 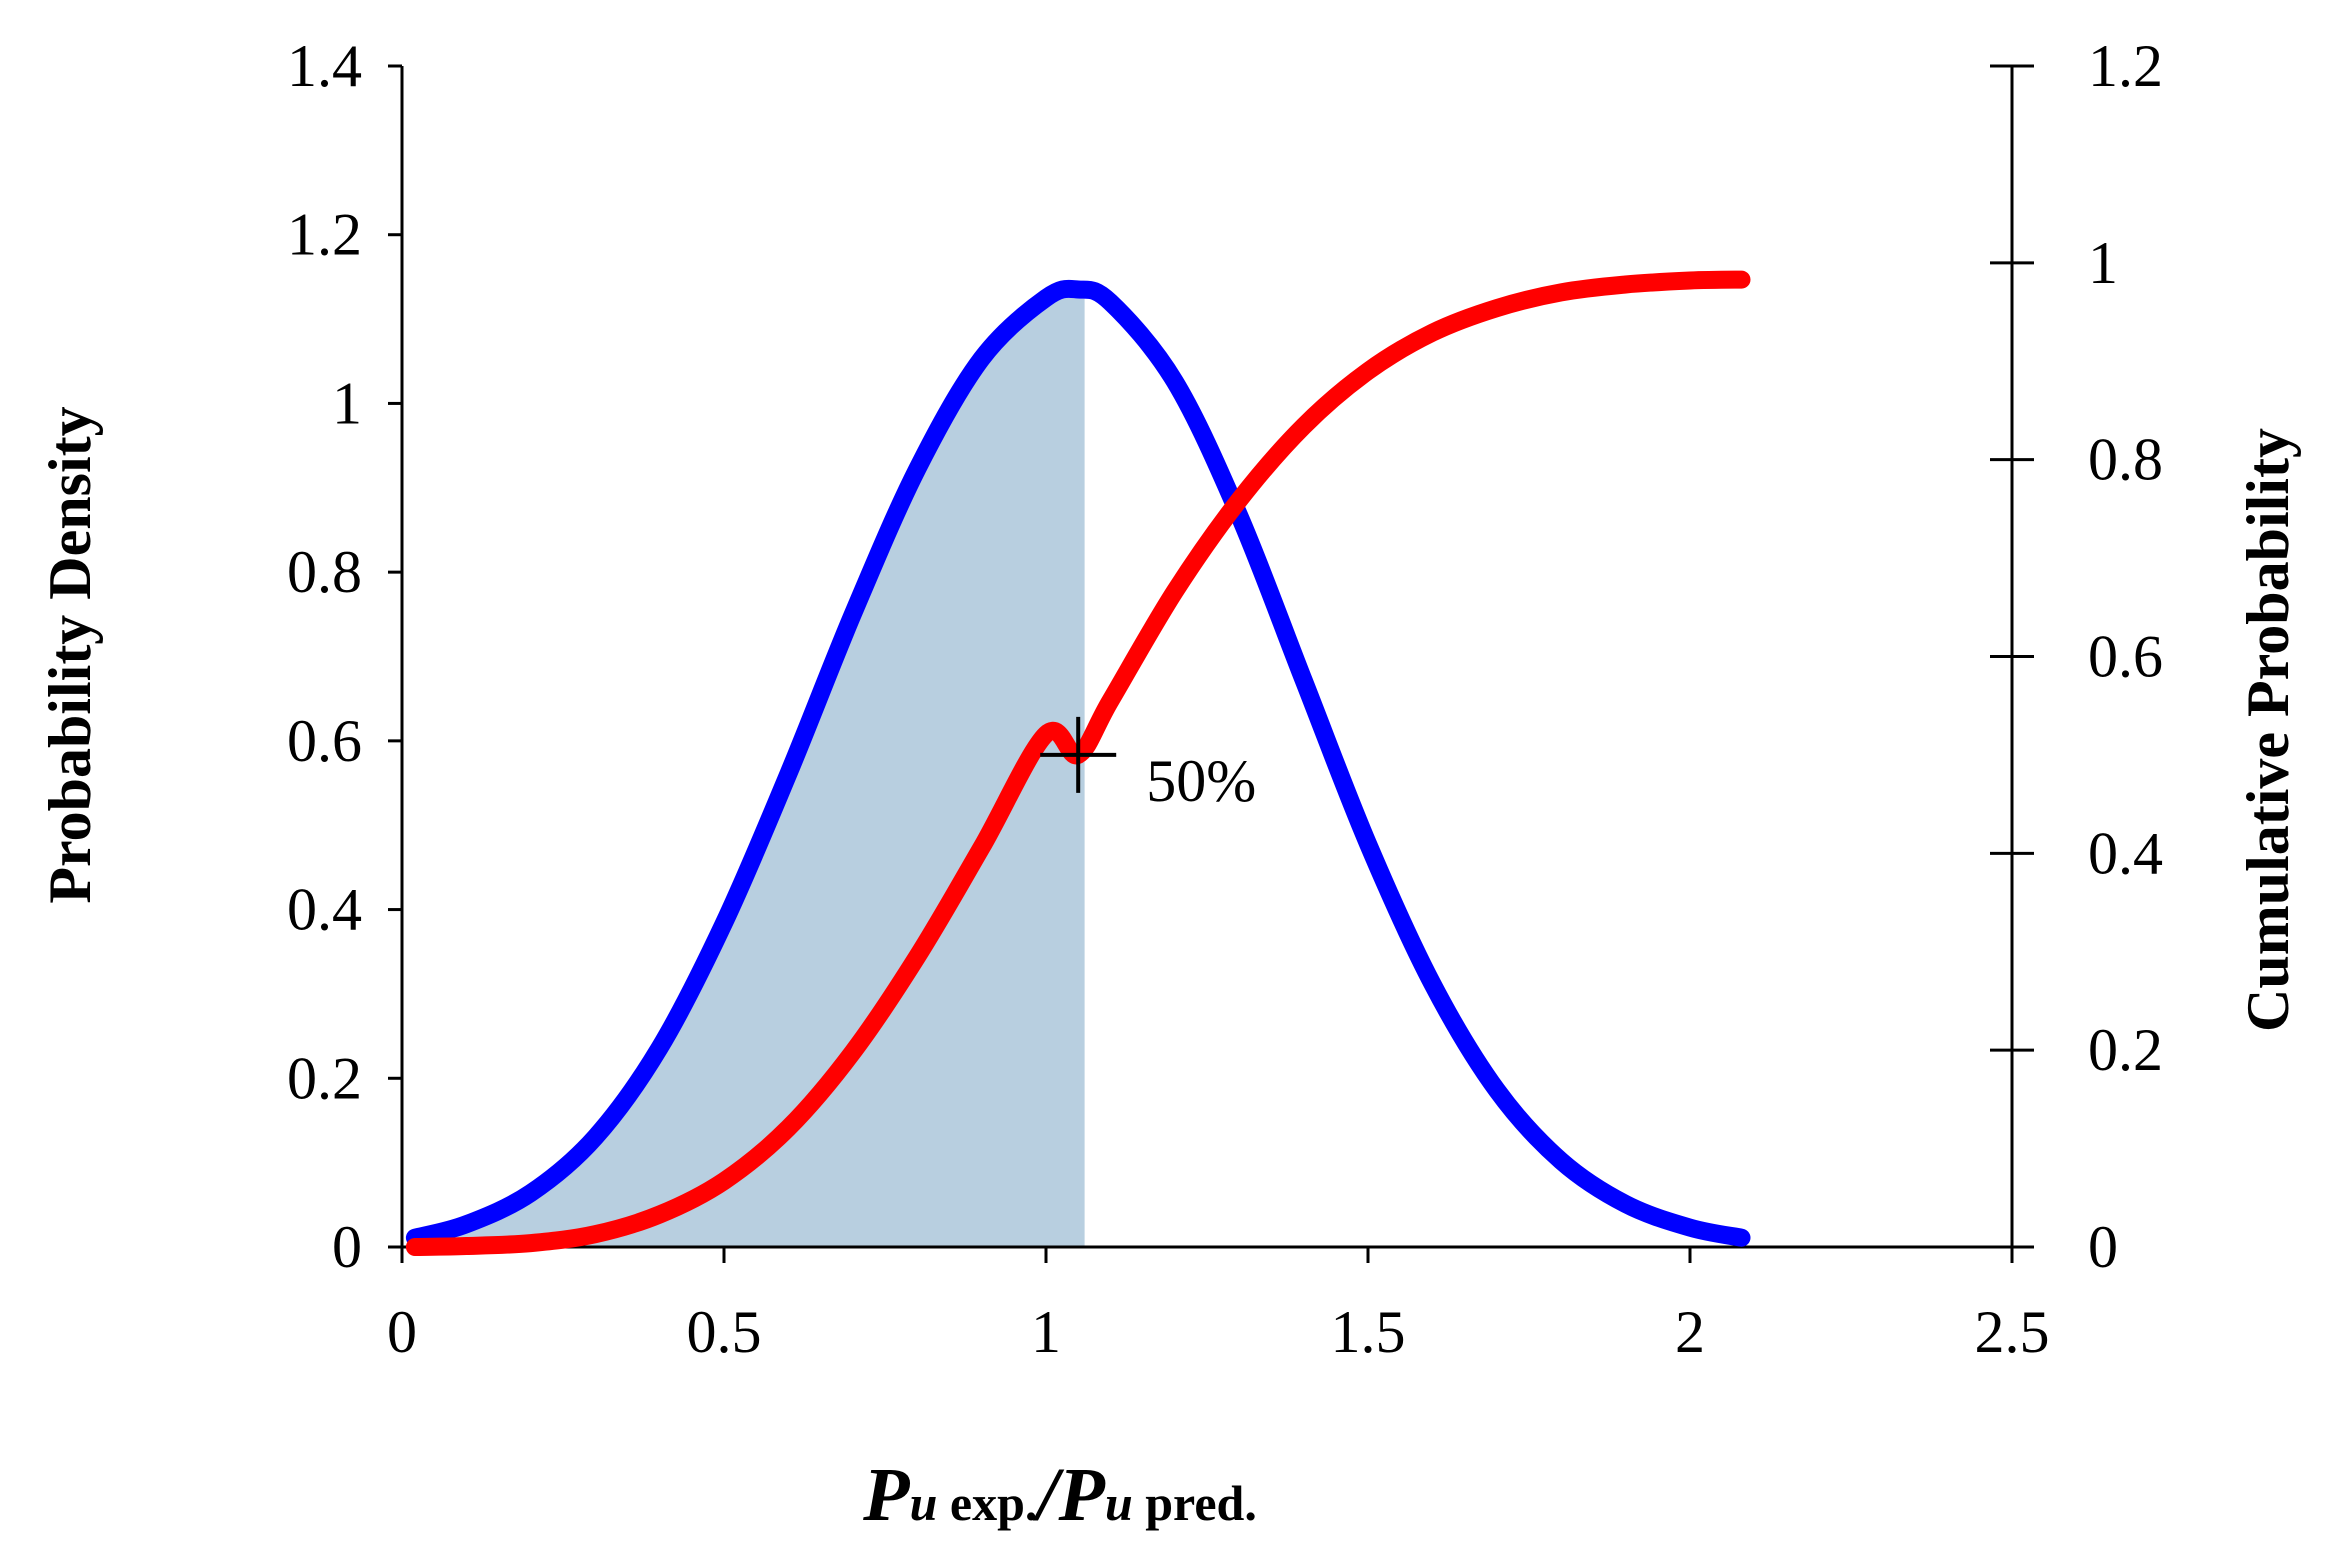 What do you see at coordinates (324, 572) in the screenshot?
I see `y-tick-label: 0.8` at bounding box center [324, 572].